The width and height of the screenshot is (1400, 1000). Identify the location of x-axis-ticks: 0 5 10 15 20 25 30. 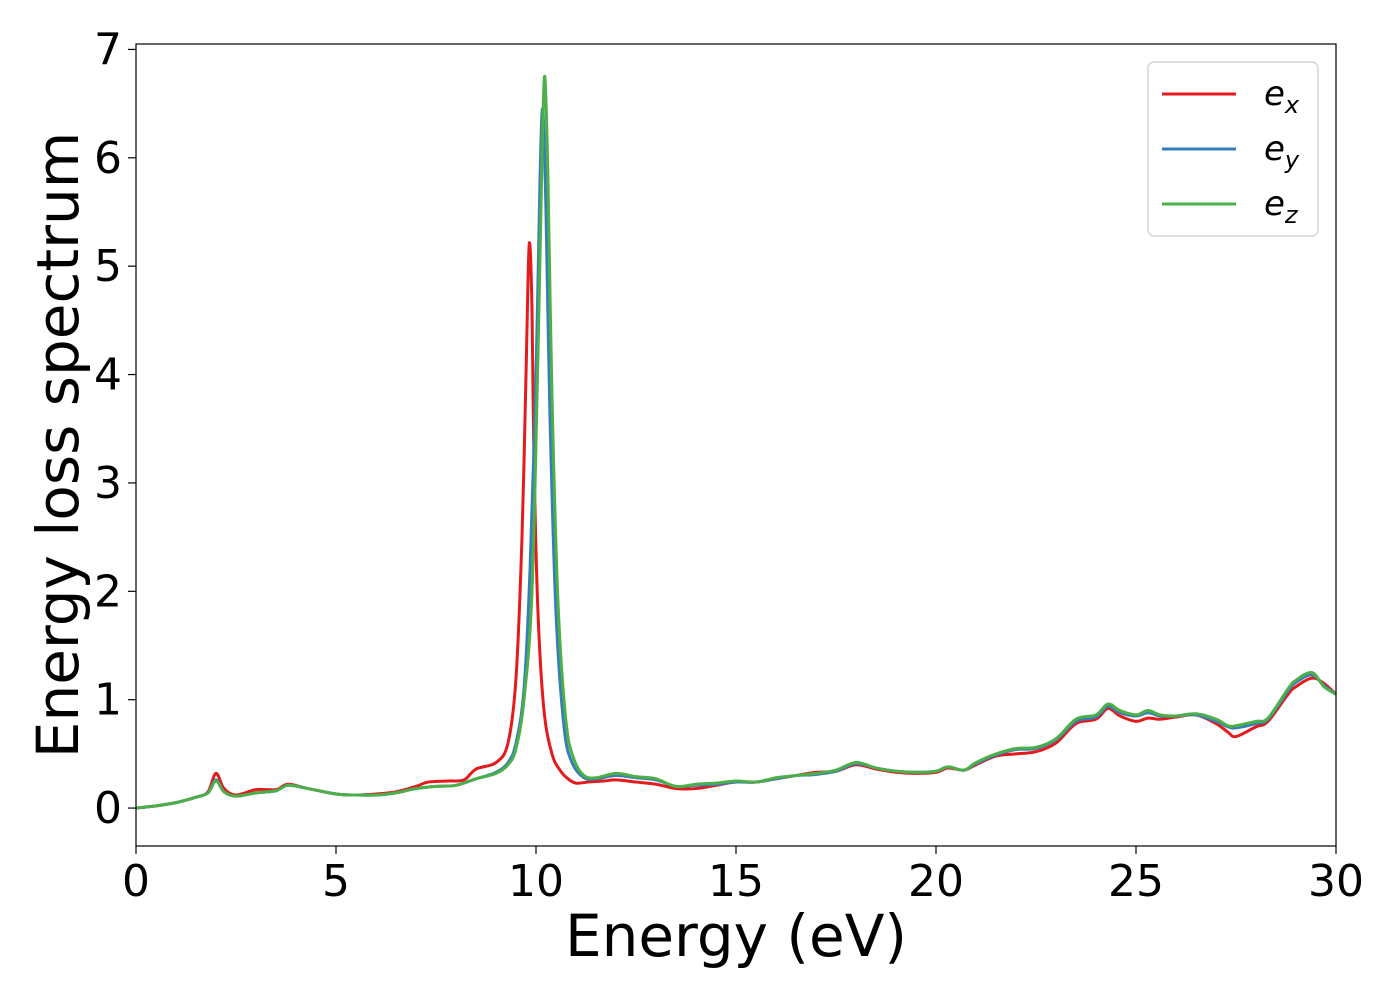
(743, 876).